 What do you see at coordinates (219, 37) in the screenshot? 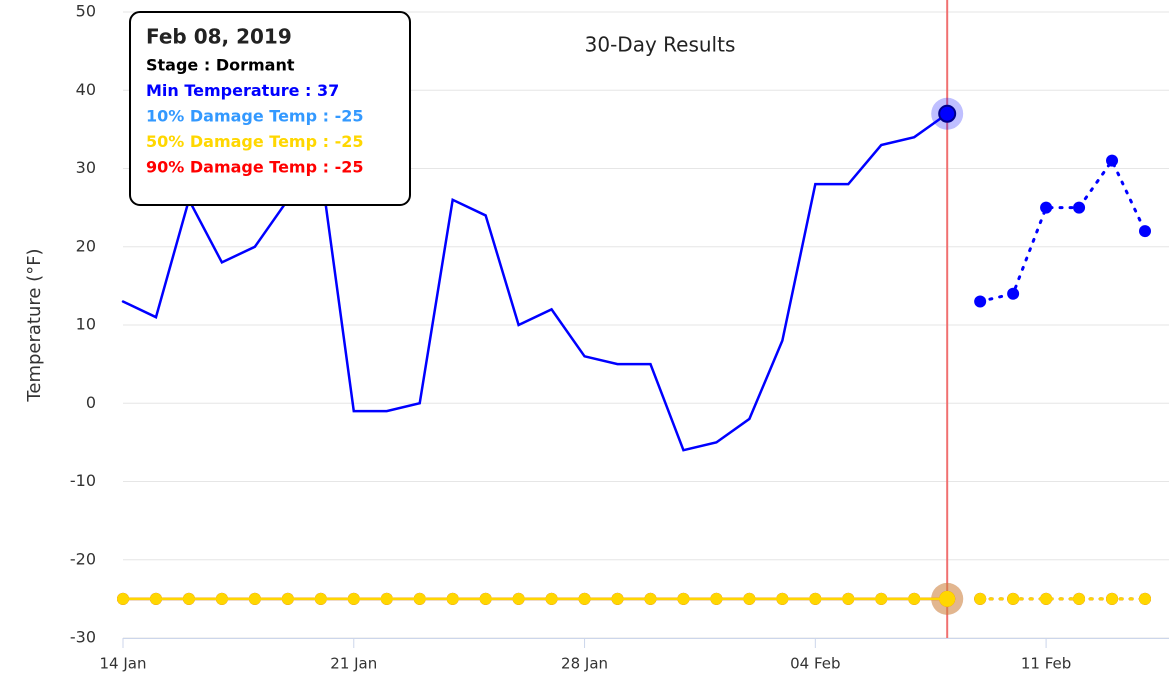
I see `tooltip-title: Feb 08, 2019` at bounding box center [219, 37].